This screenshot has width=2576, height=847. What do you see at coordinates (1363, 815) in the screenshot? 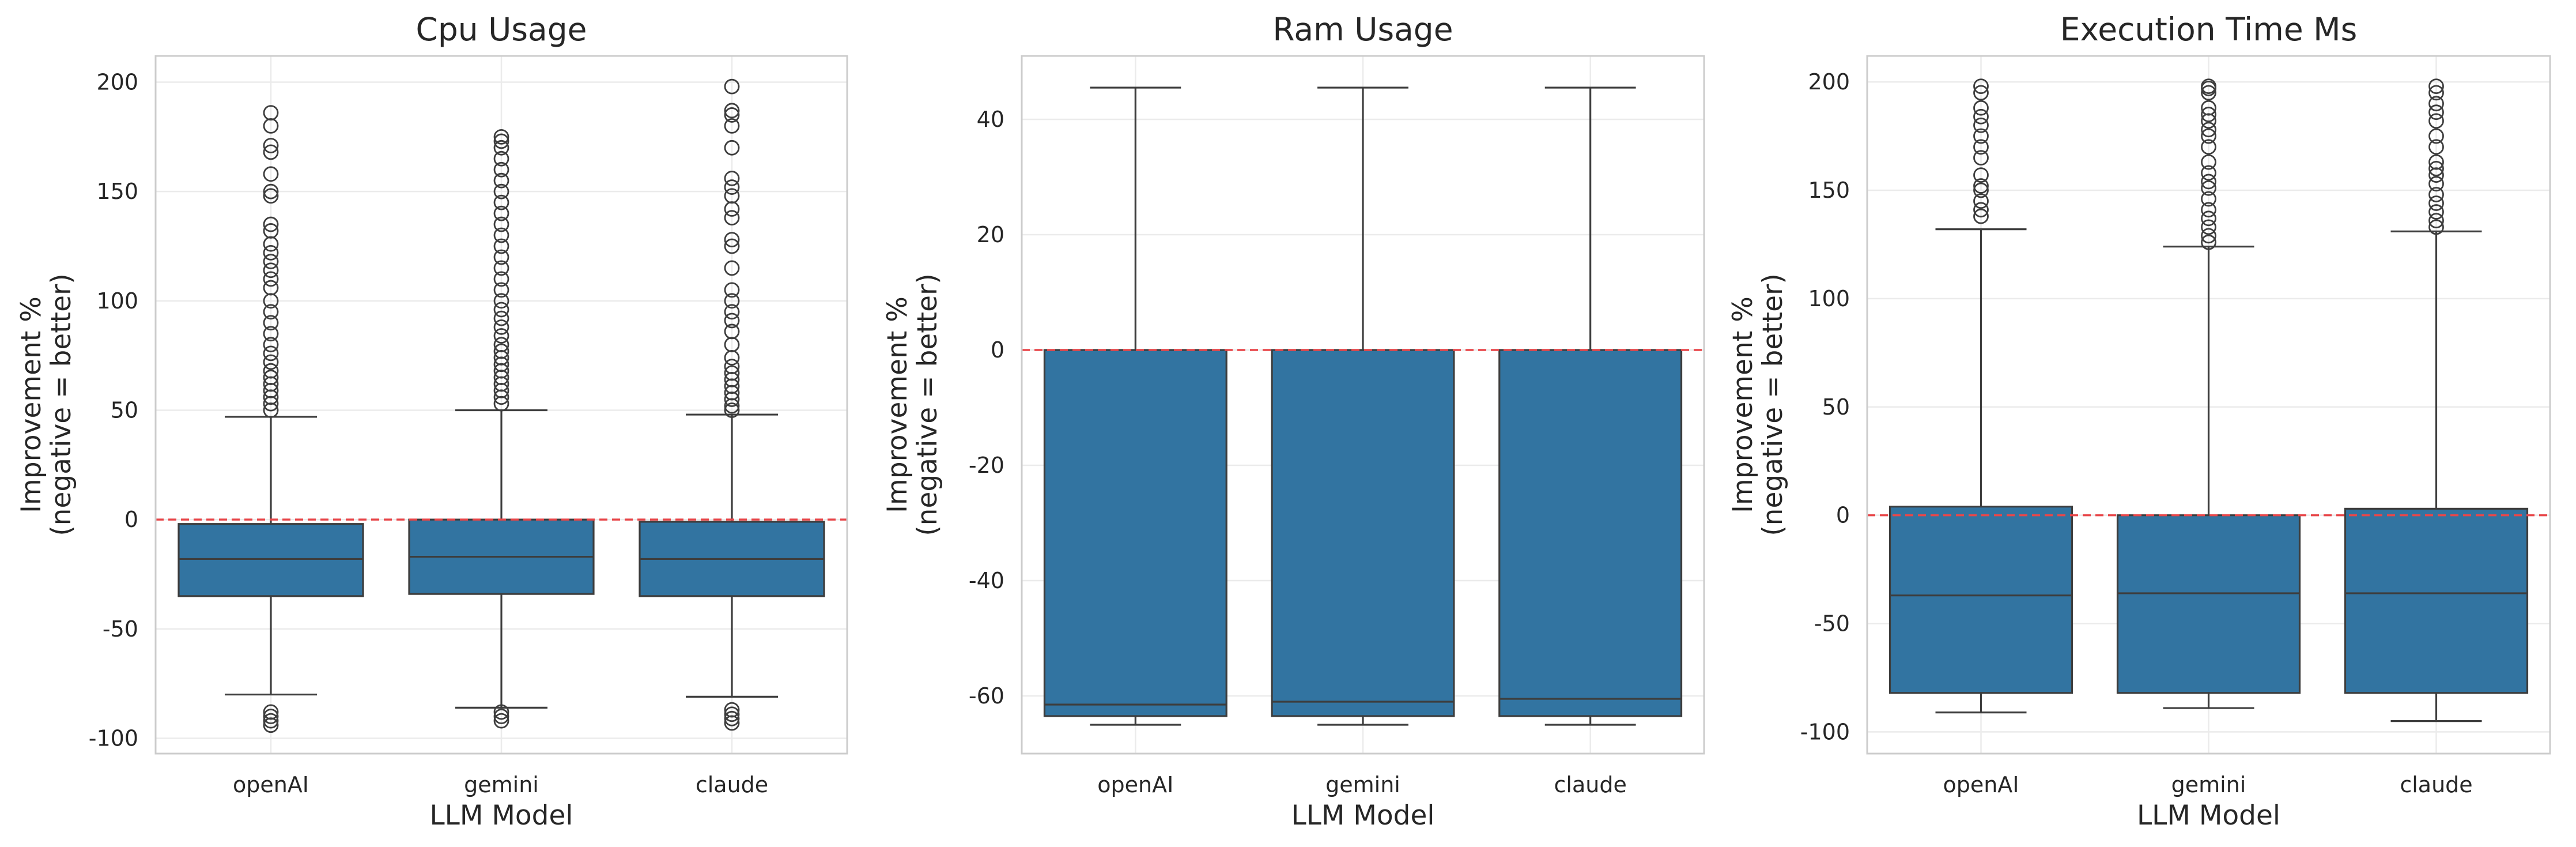
I see `x-axis-label: LLM Model` at bounding box center [1363, 815].